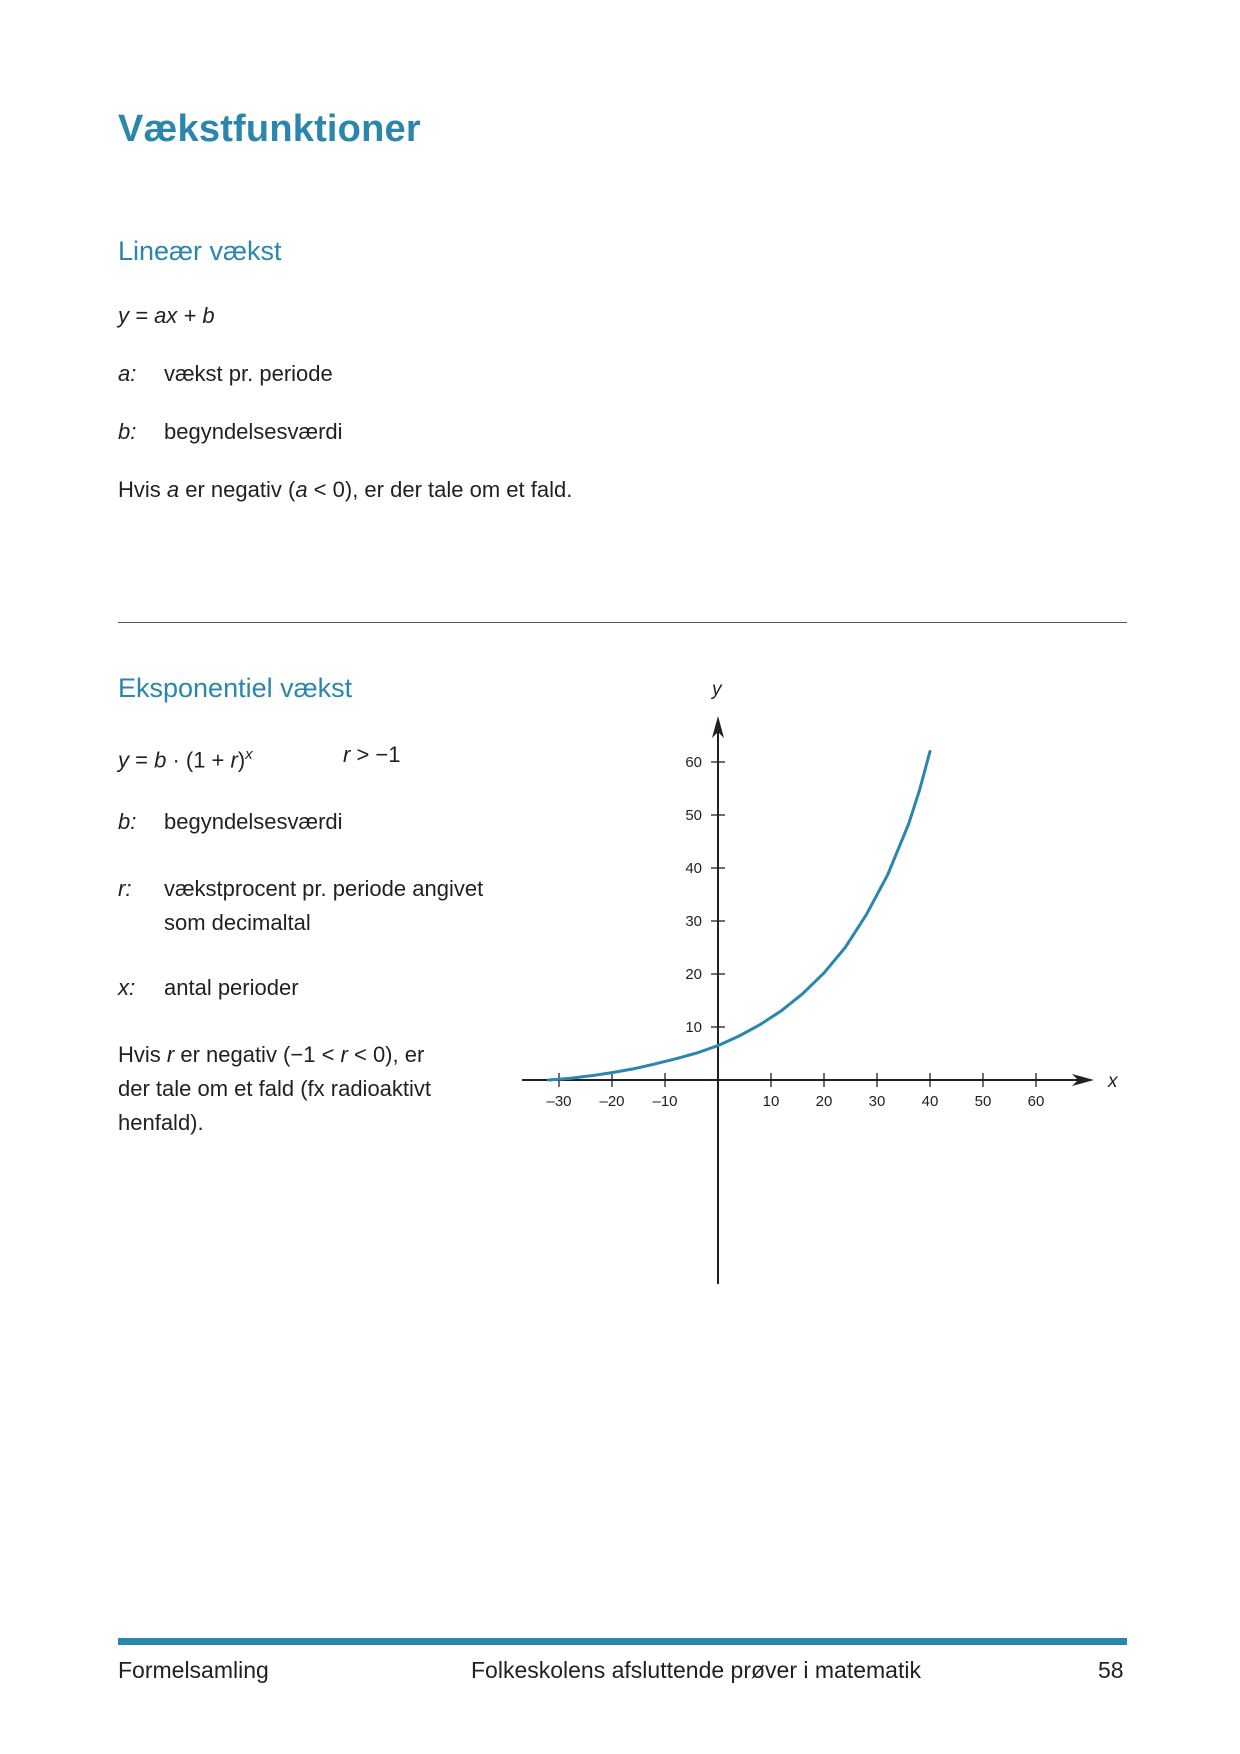 This screenshot has width=1240, height=1754. What do you see at coordinates (440, 489) in the screenshot?
I see `note-text: < 0), er der tale om et fald.` at bounding box center [440, 489].